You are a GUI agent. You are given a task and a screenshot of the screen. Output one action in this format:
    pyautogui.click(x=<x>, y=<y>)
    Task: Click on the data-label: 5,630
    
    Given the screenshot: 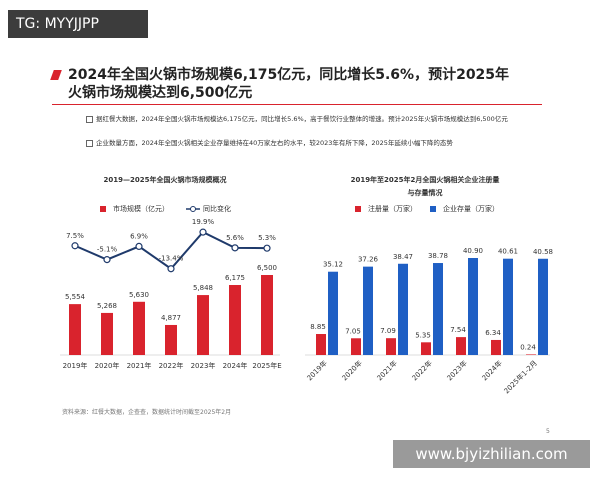 What is the action you would take?
    pyautogui.click(x=139, y=295)
    